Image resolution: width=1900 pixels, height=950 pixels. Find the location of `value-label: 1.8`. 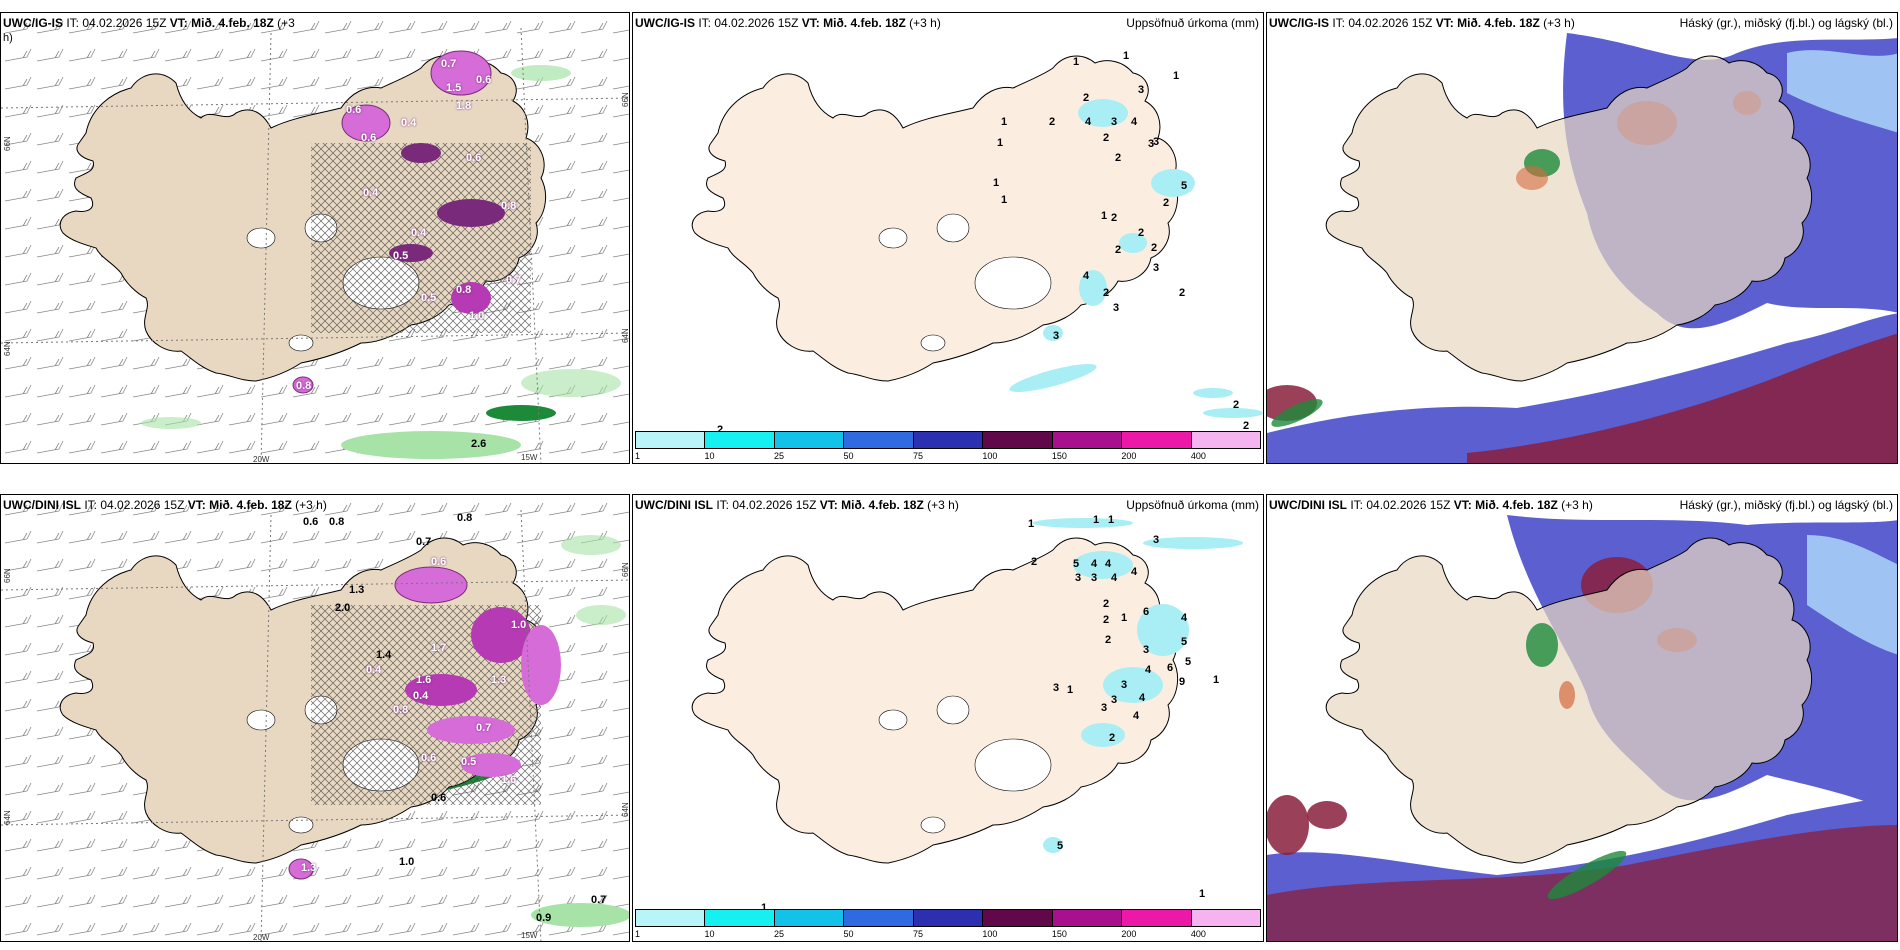

value-label: 1.8 is located at coordinates (464, 106).